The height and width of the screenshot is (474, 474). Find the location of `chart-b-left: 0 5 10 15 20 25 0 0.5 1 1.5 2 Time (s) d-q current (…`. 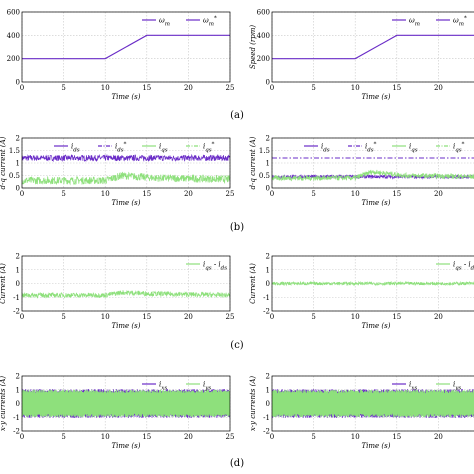

chart-b-left: 0 5 10 15 20 25 0 0.5 1 1.5 2 Time (s) d-q current (… is located at coordinates (117, 171).